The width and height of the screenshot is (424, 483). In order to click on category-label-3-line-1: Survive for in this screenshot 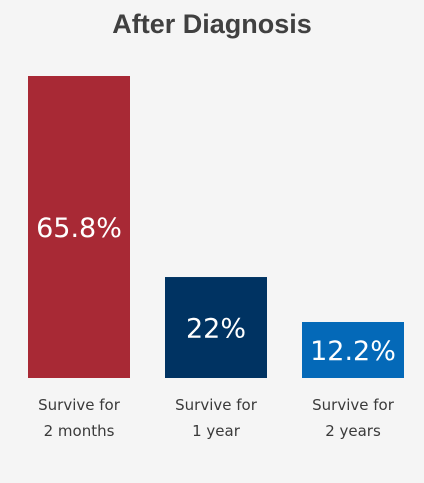, I will do `click(353, 405)`.